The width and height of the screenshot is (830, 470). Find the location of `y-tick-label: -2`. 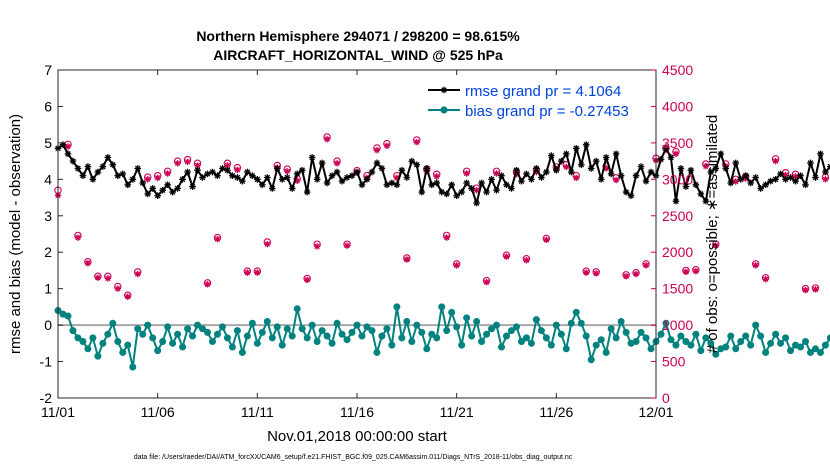

y-tick-label: -2 is located at coordinates (46, 398).